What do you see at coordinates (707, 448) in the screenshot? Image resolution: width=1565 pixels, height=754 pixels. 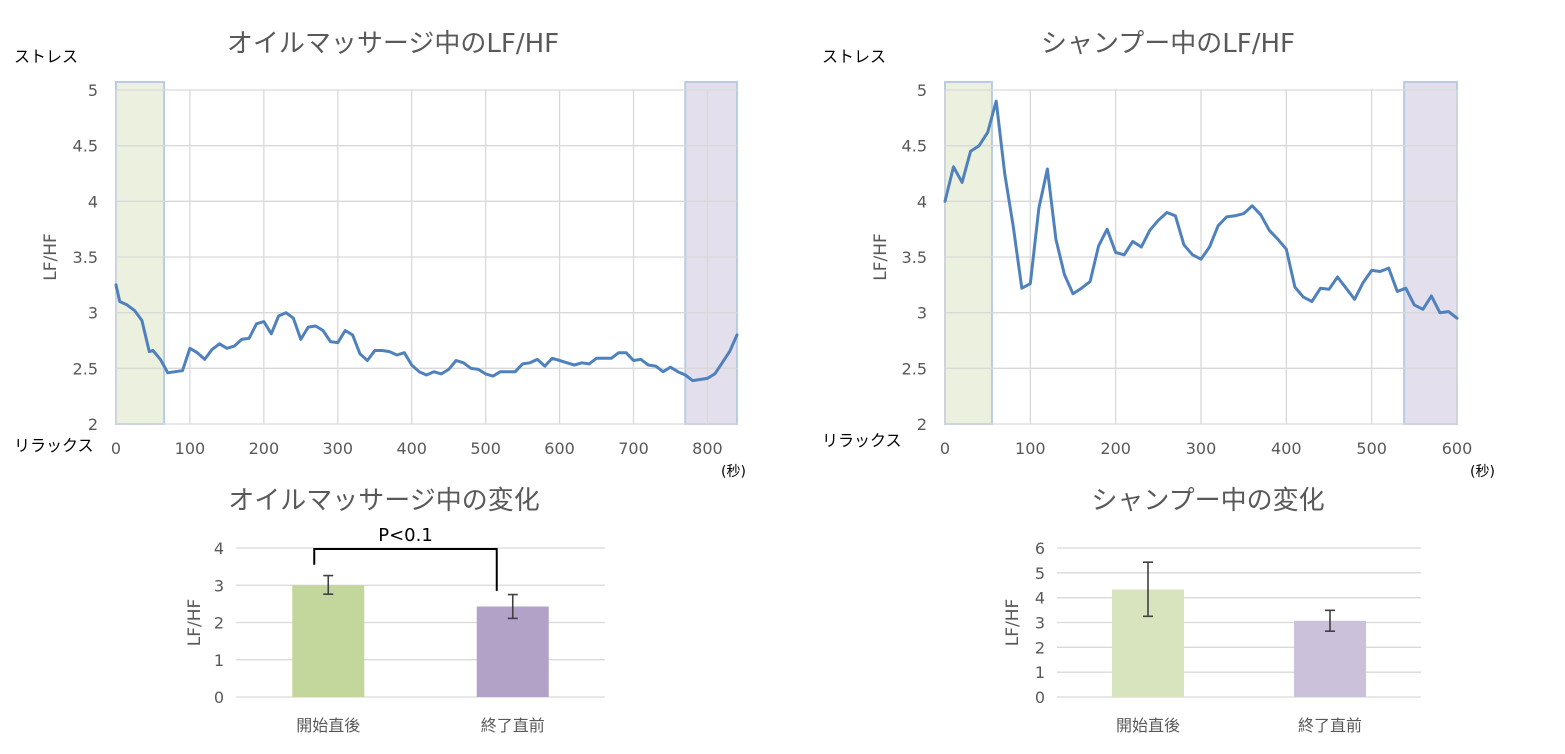 I see `x-tick-label: 800` at bounding box center [707, 448].